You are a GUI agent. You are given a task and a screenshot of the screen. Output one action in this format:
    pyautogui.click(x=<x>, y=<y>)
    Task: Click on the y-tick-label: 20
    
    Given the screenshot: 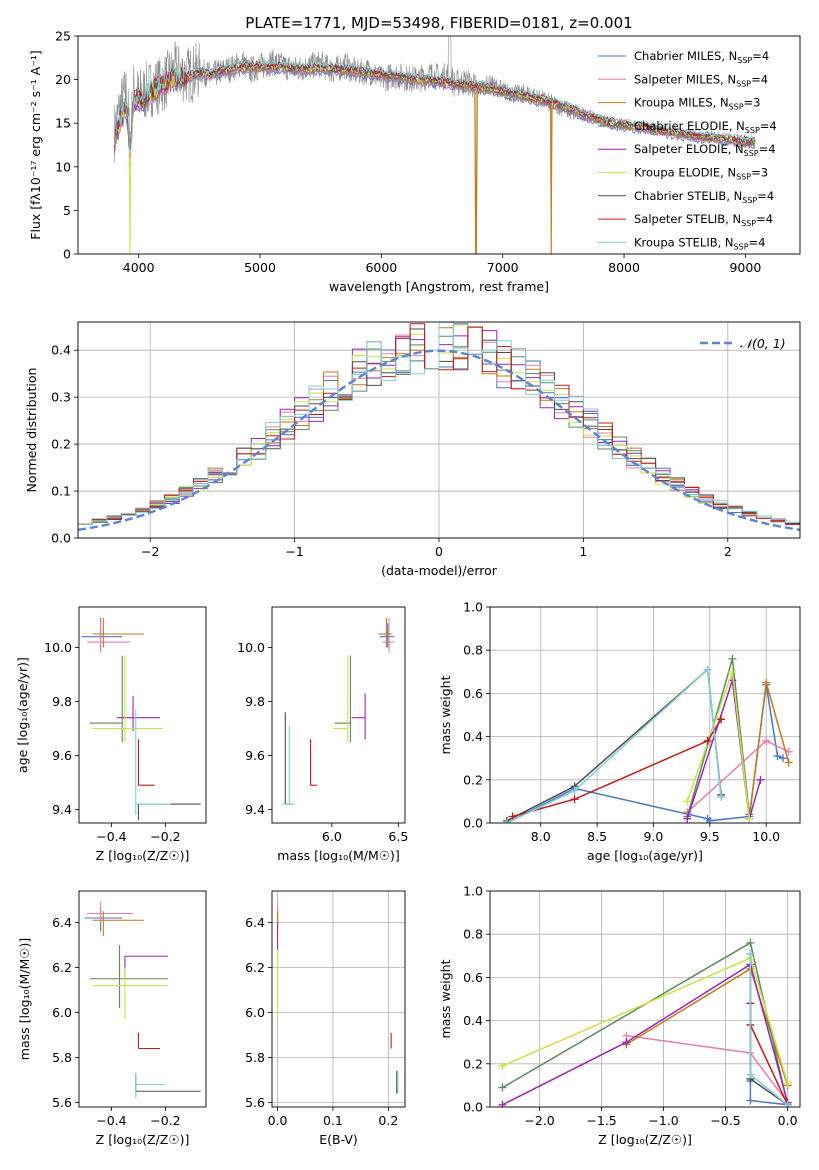 What is the action you would take?
    pyautogui.click(x=63, y=79)
    